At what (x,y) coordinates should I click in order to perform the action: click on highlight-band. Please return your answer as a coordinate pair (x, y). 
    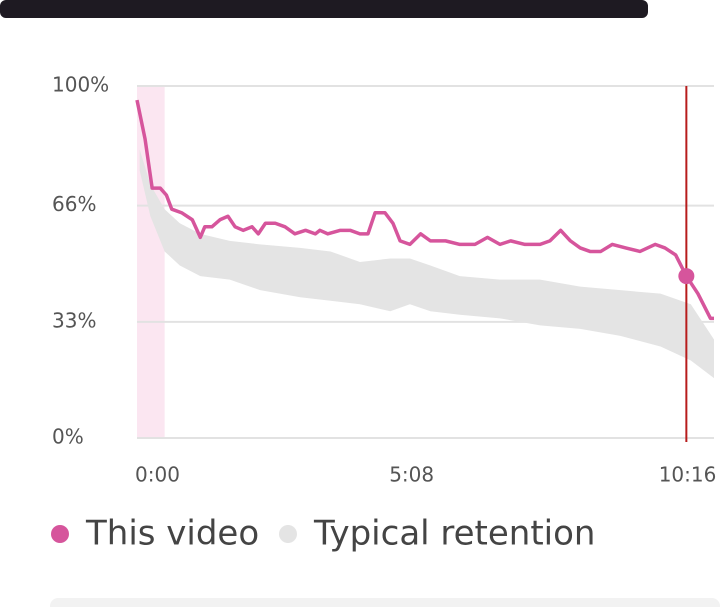
    Looking at the image, I should click on (151, 262).